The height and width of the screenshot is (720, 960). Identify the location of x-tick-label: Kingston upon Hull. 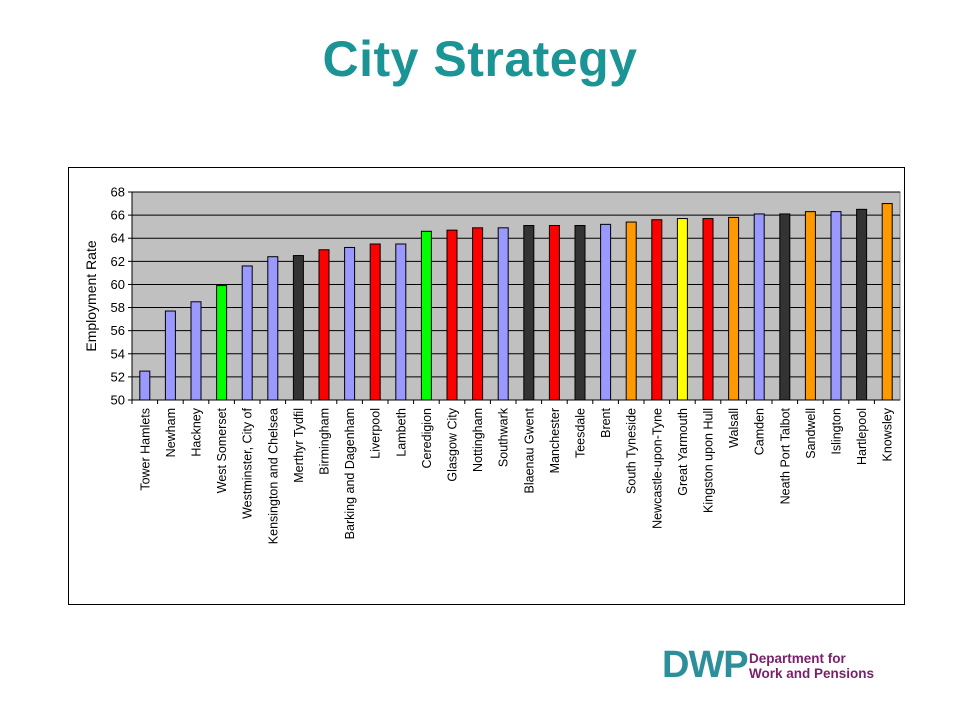
(709, 460).